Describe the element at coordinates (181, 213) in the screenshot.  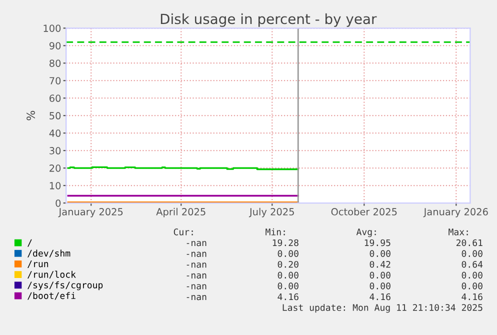
I see `x-tick-label: April 2025` at that location.